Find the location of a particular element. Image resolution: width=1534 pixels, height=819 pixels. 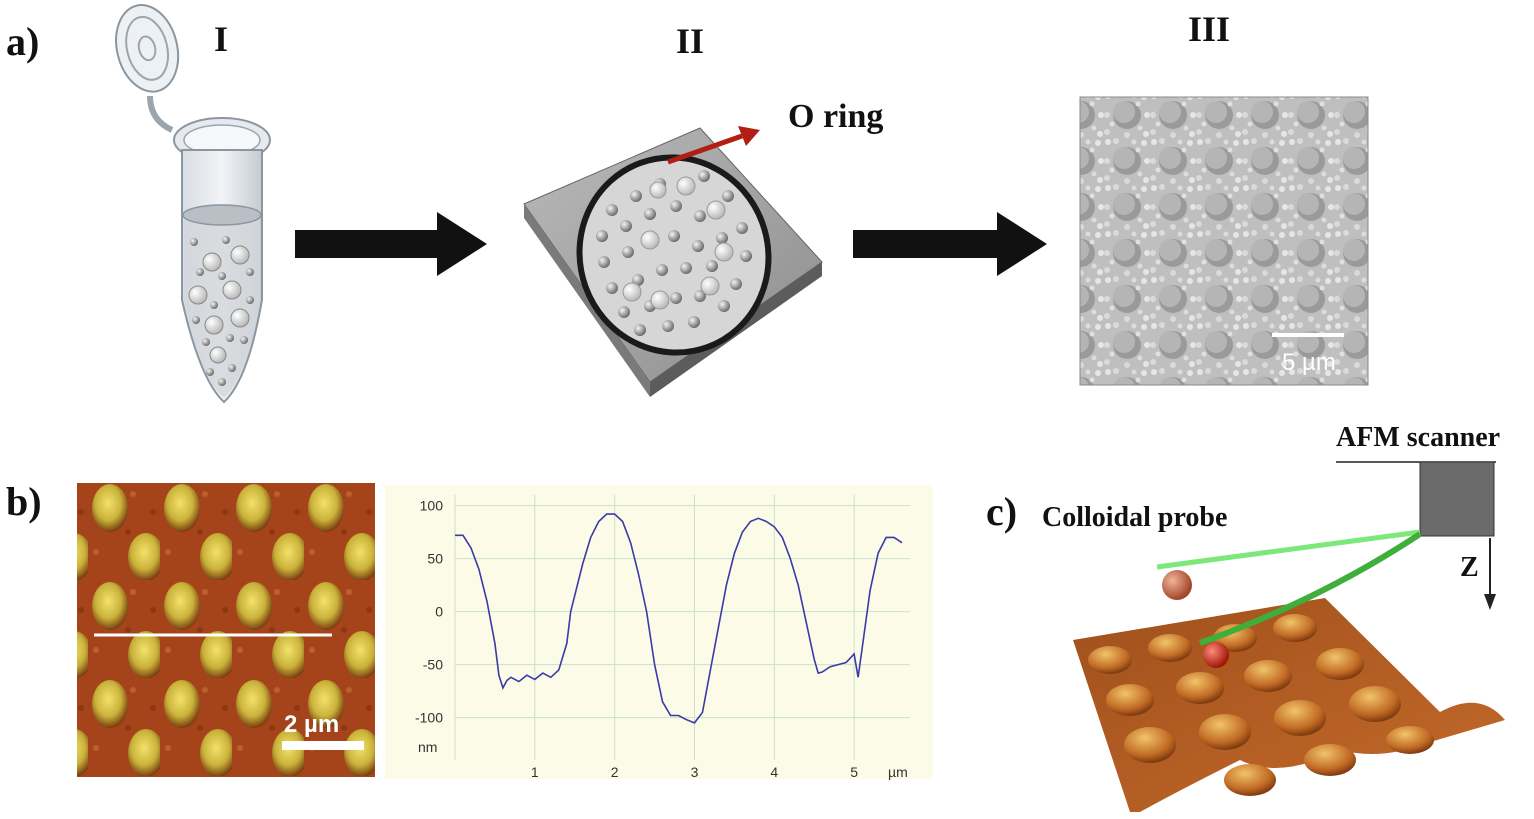

step-label-2: II is located at coordinates (690, 41).